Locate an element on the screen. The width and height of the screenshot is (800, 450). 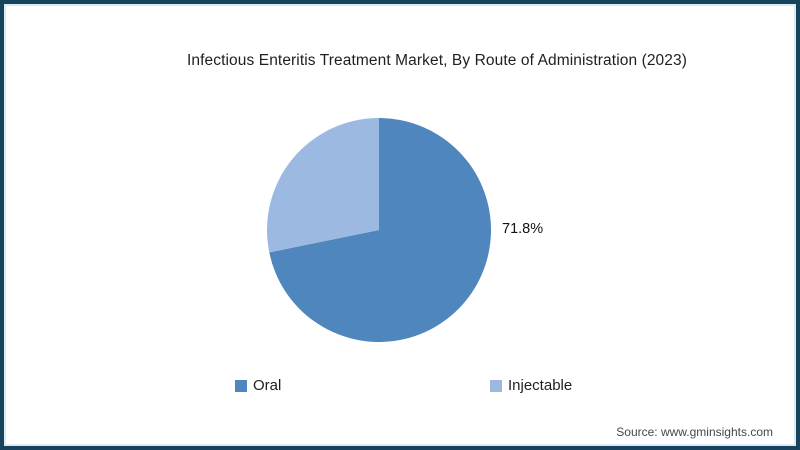
pie-chart is located at coordinates (379, 230).